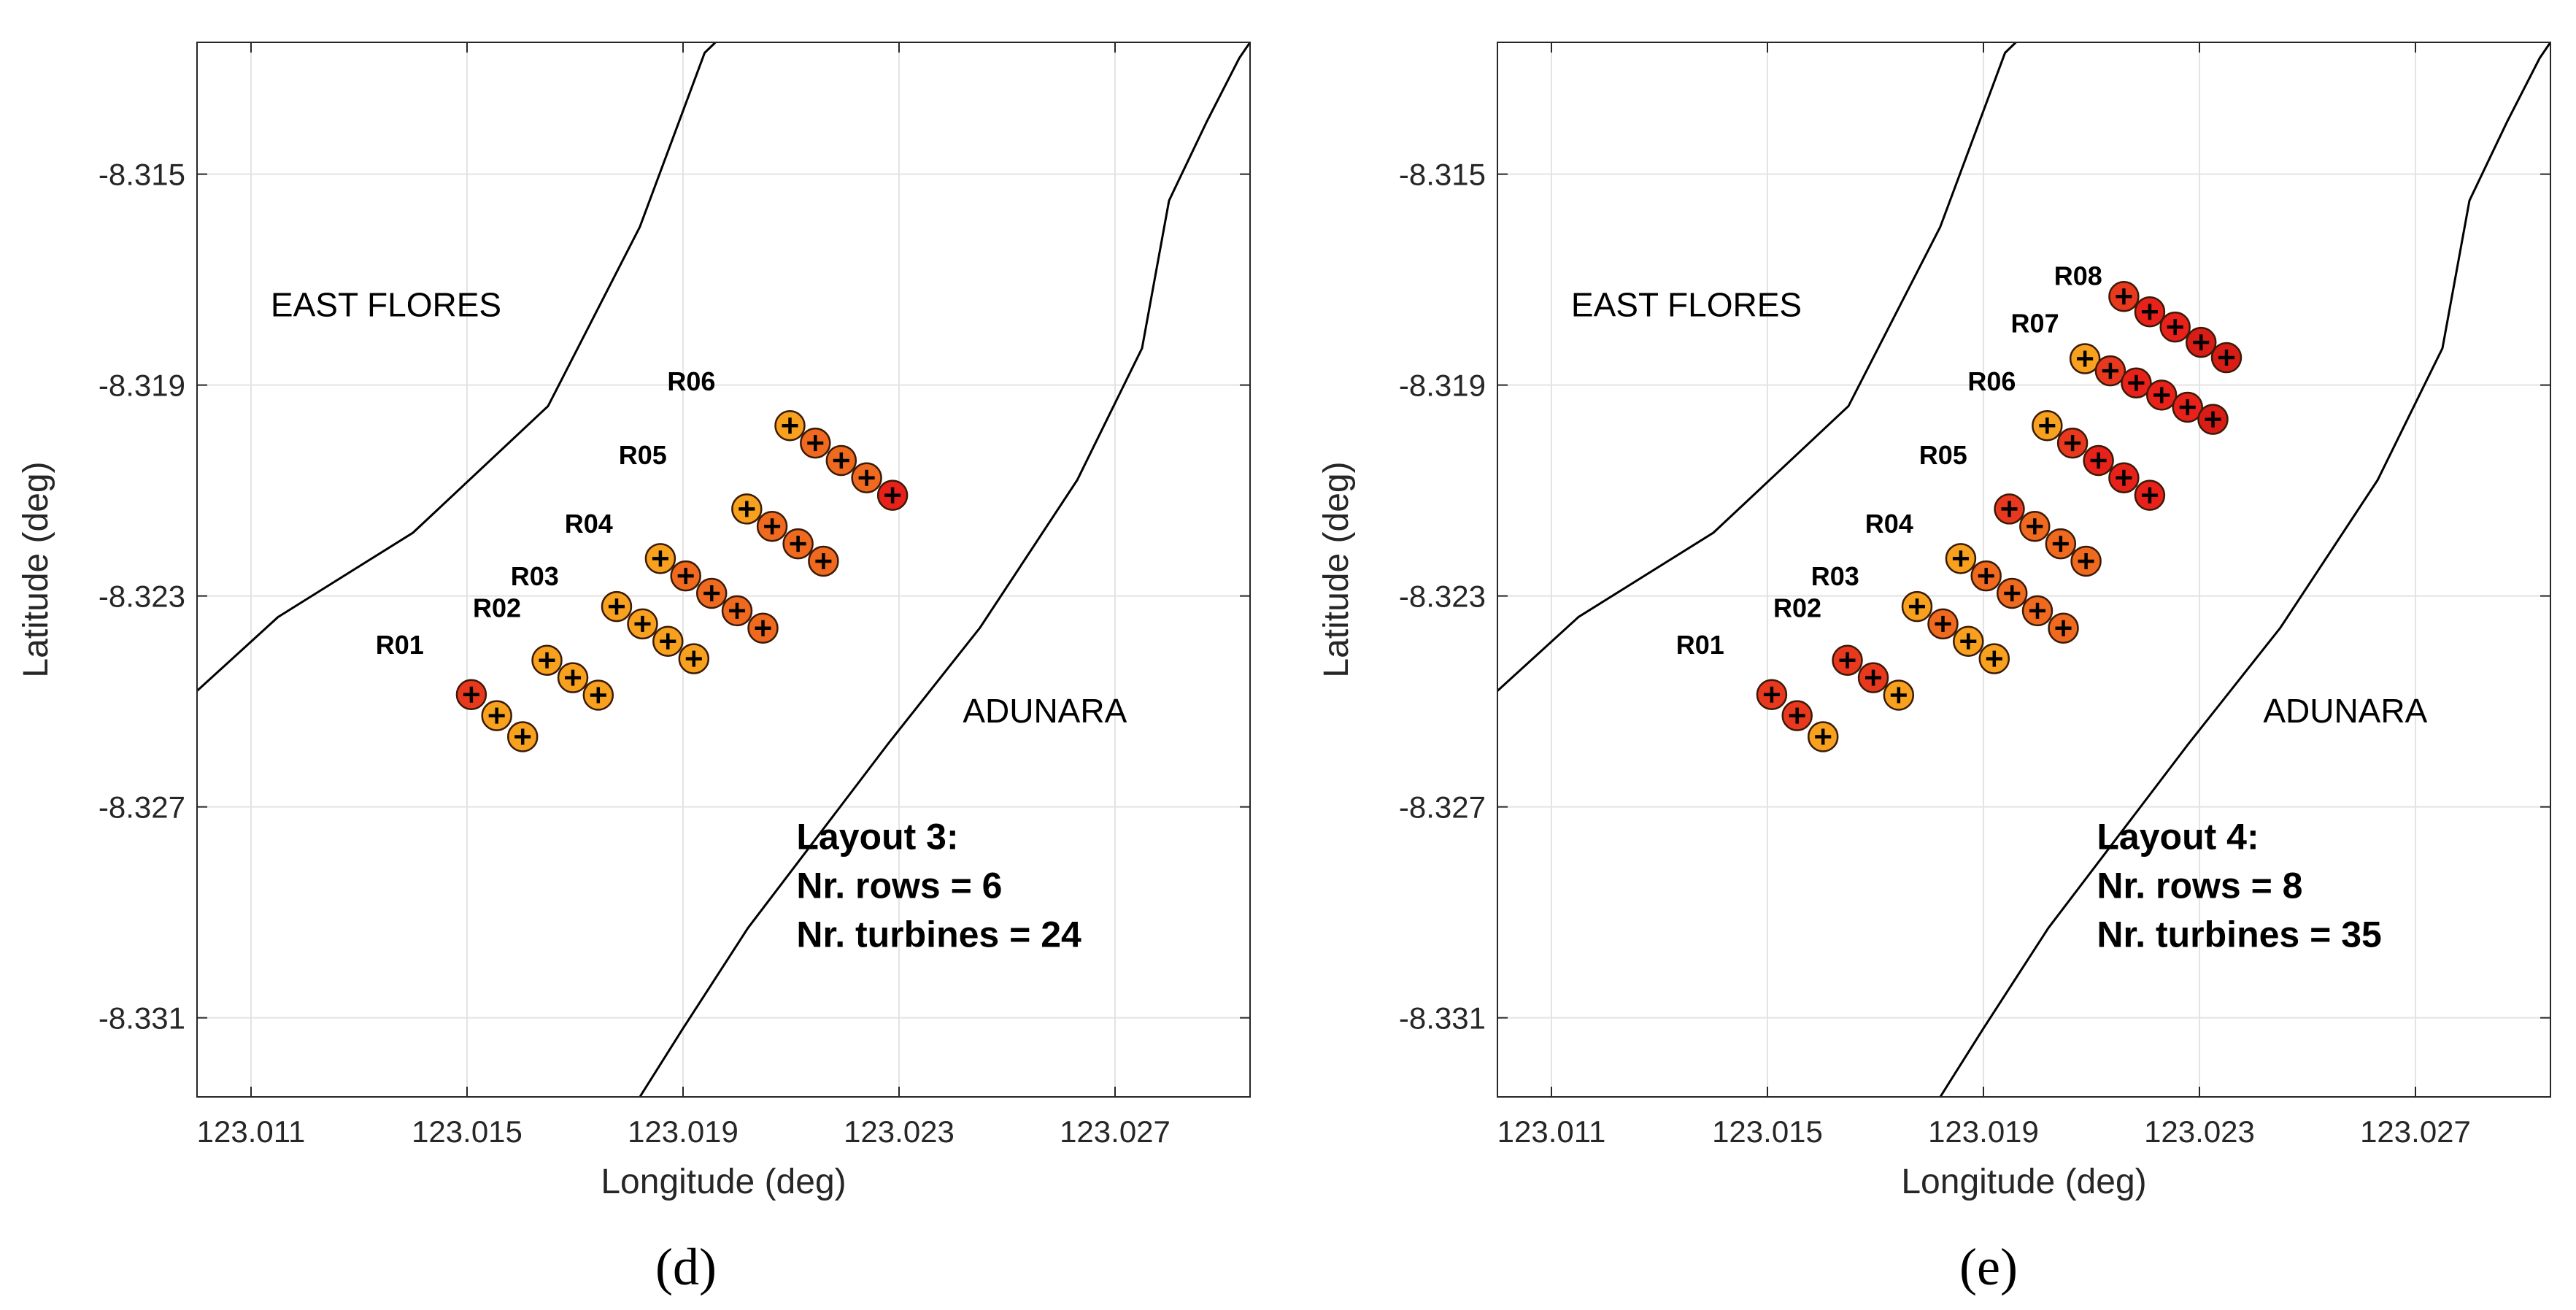 The height and width of the screenshot is (1310, 2576). Describe the element at coordinates (877, 836) in the screenshot. I see `layout-annotation: Layout 3:` at that location.